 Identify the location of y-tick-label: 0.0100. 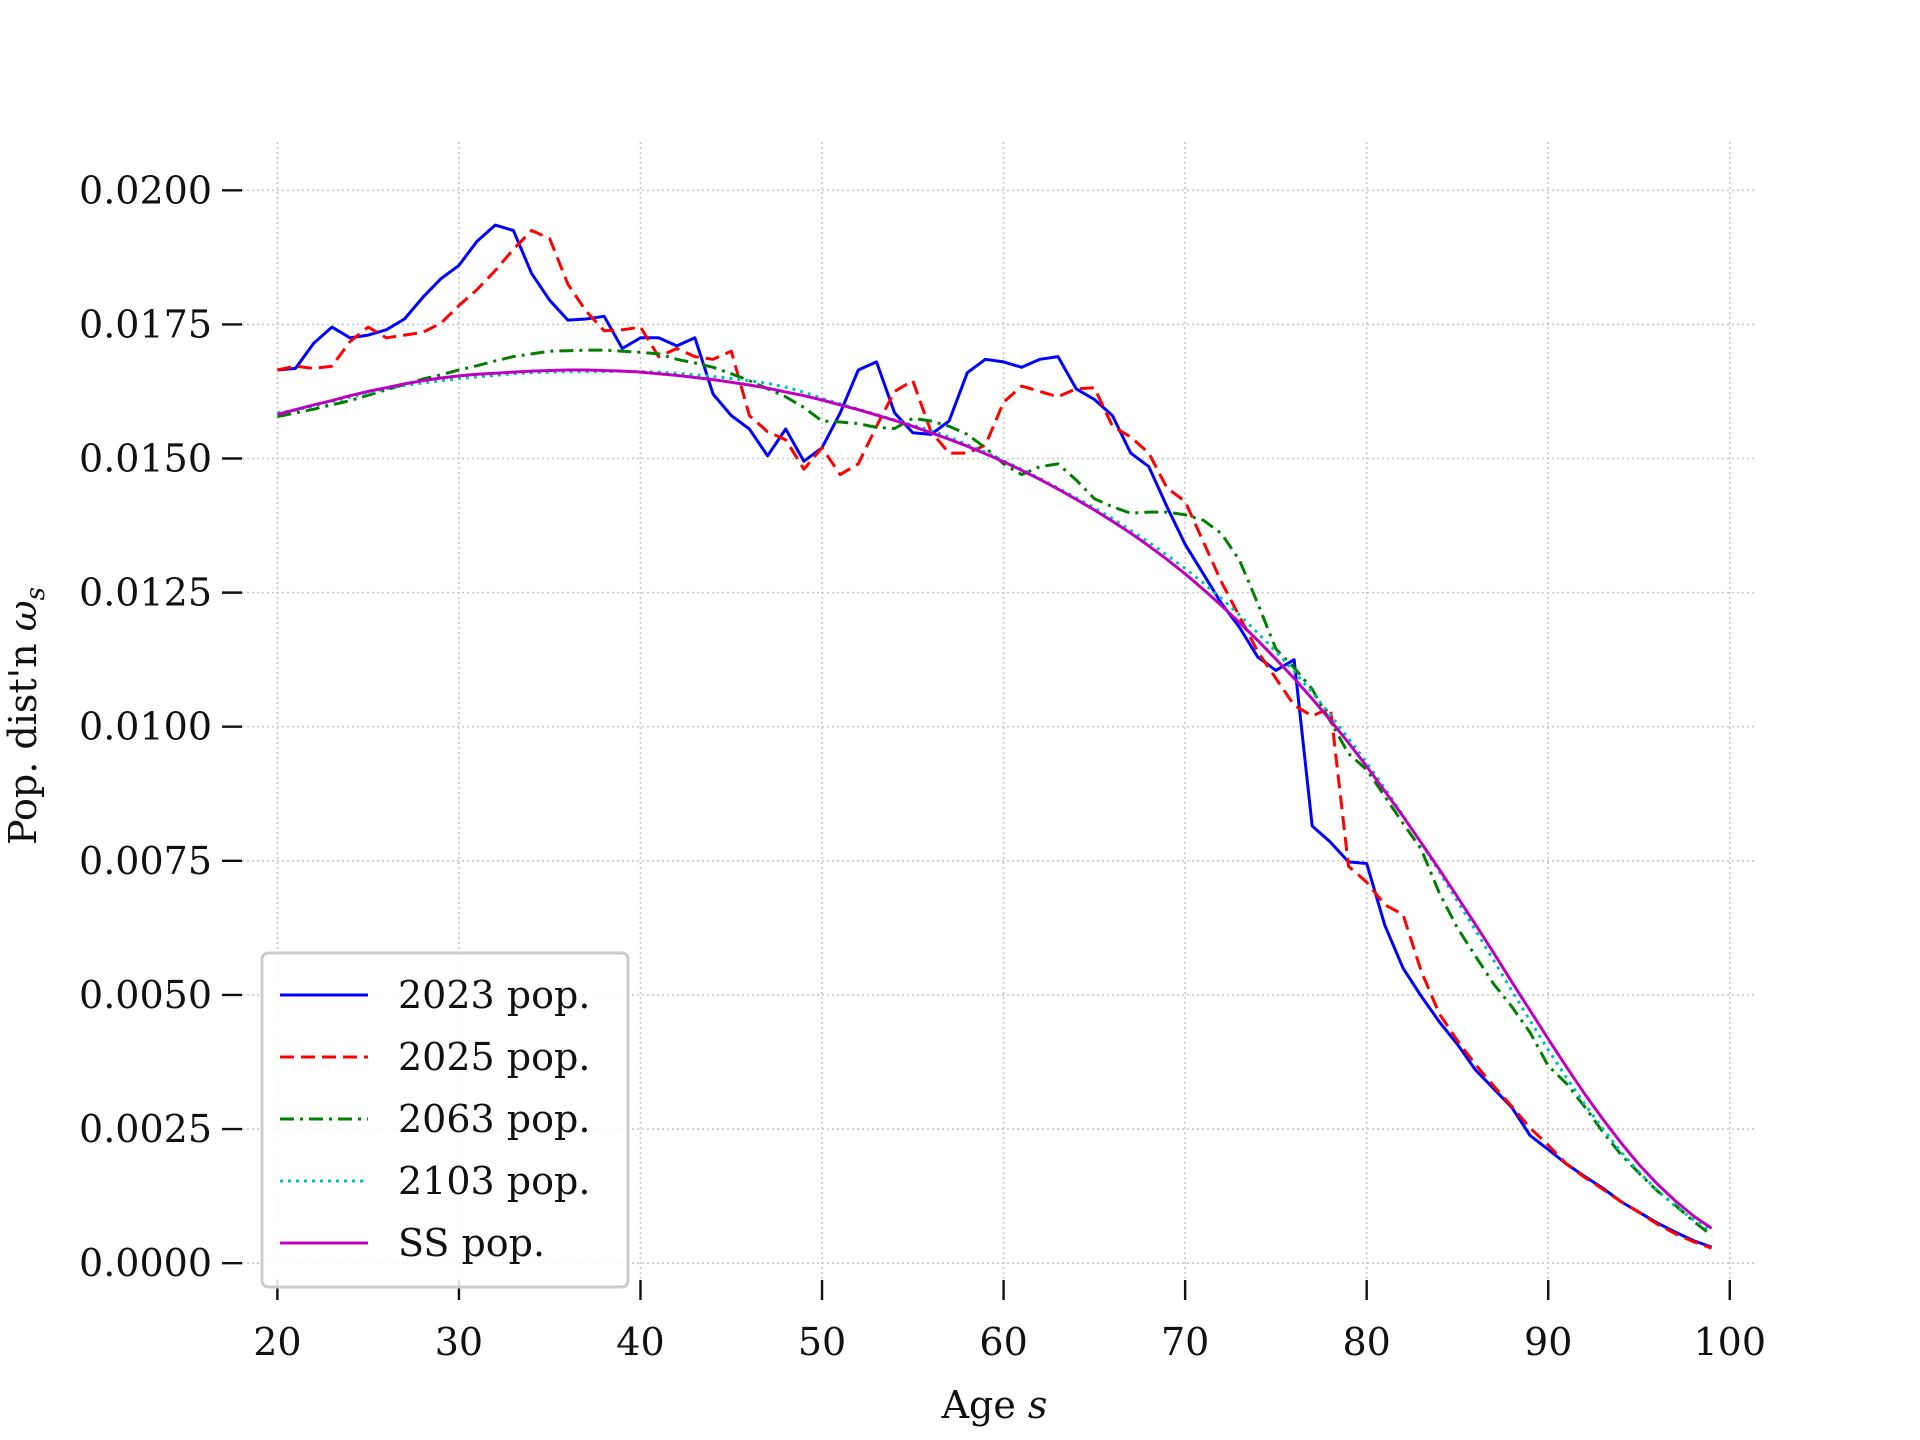
(145, 727).